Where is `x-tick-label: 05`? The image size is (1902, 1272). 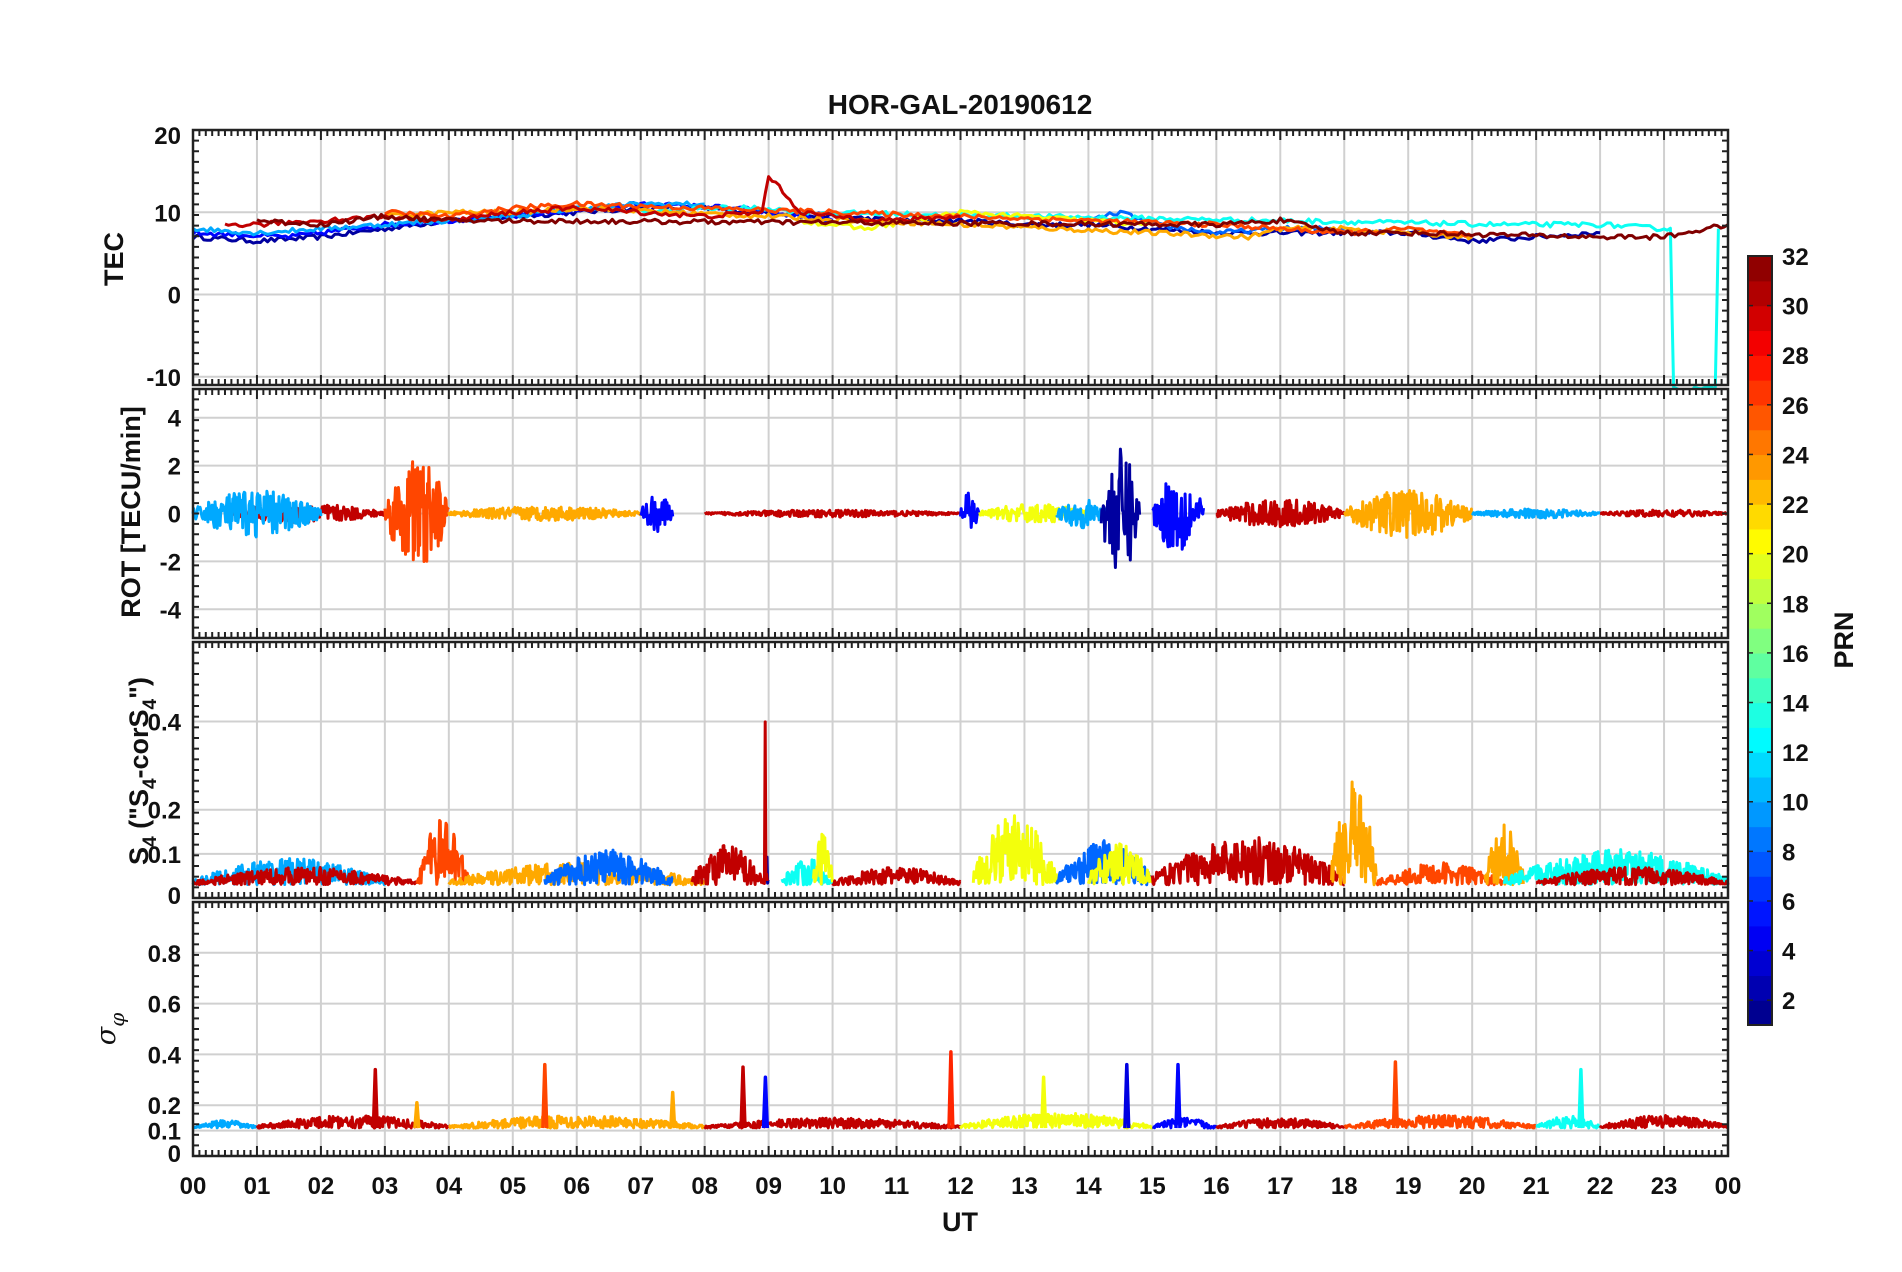
x-tick-label: 05 is located at coordinates (512, 1186).